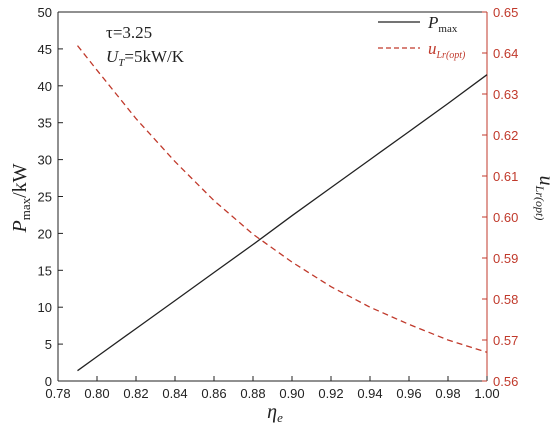  Describe the element at coordinates (45, 307) in the screenshot. I see `left-tick-label: 10` at that location.